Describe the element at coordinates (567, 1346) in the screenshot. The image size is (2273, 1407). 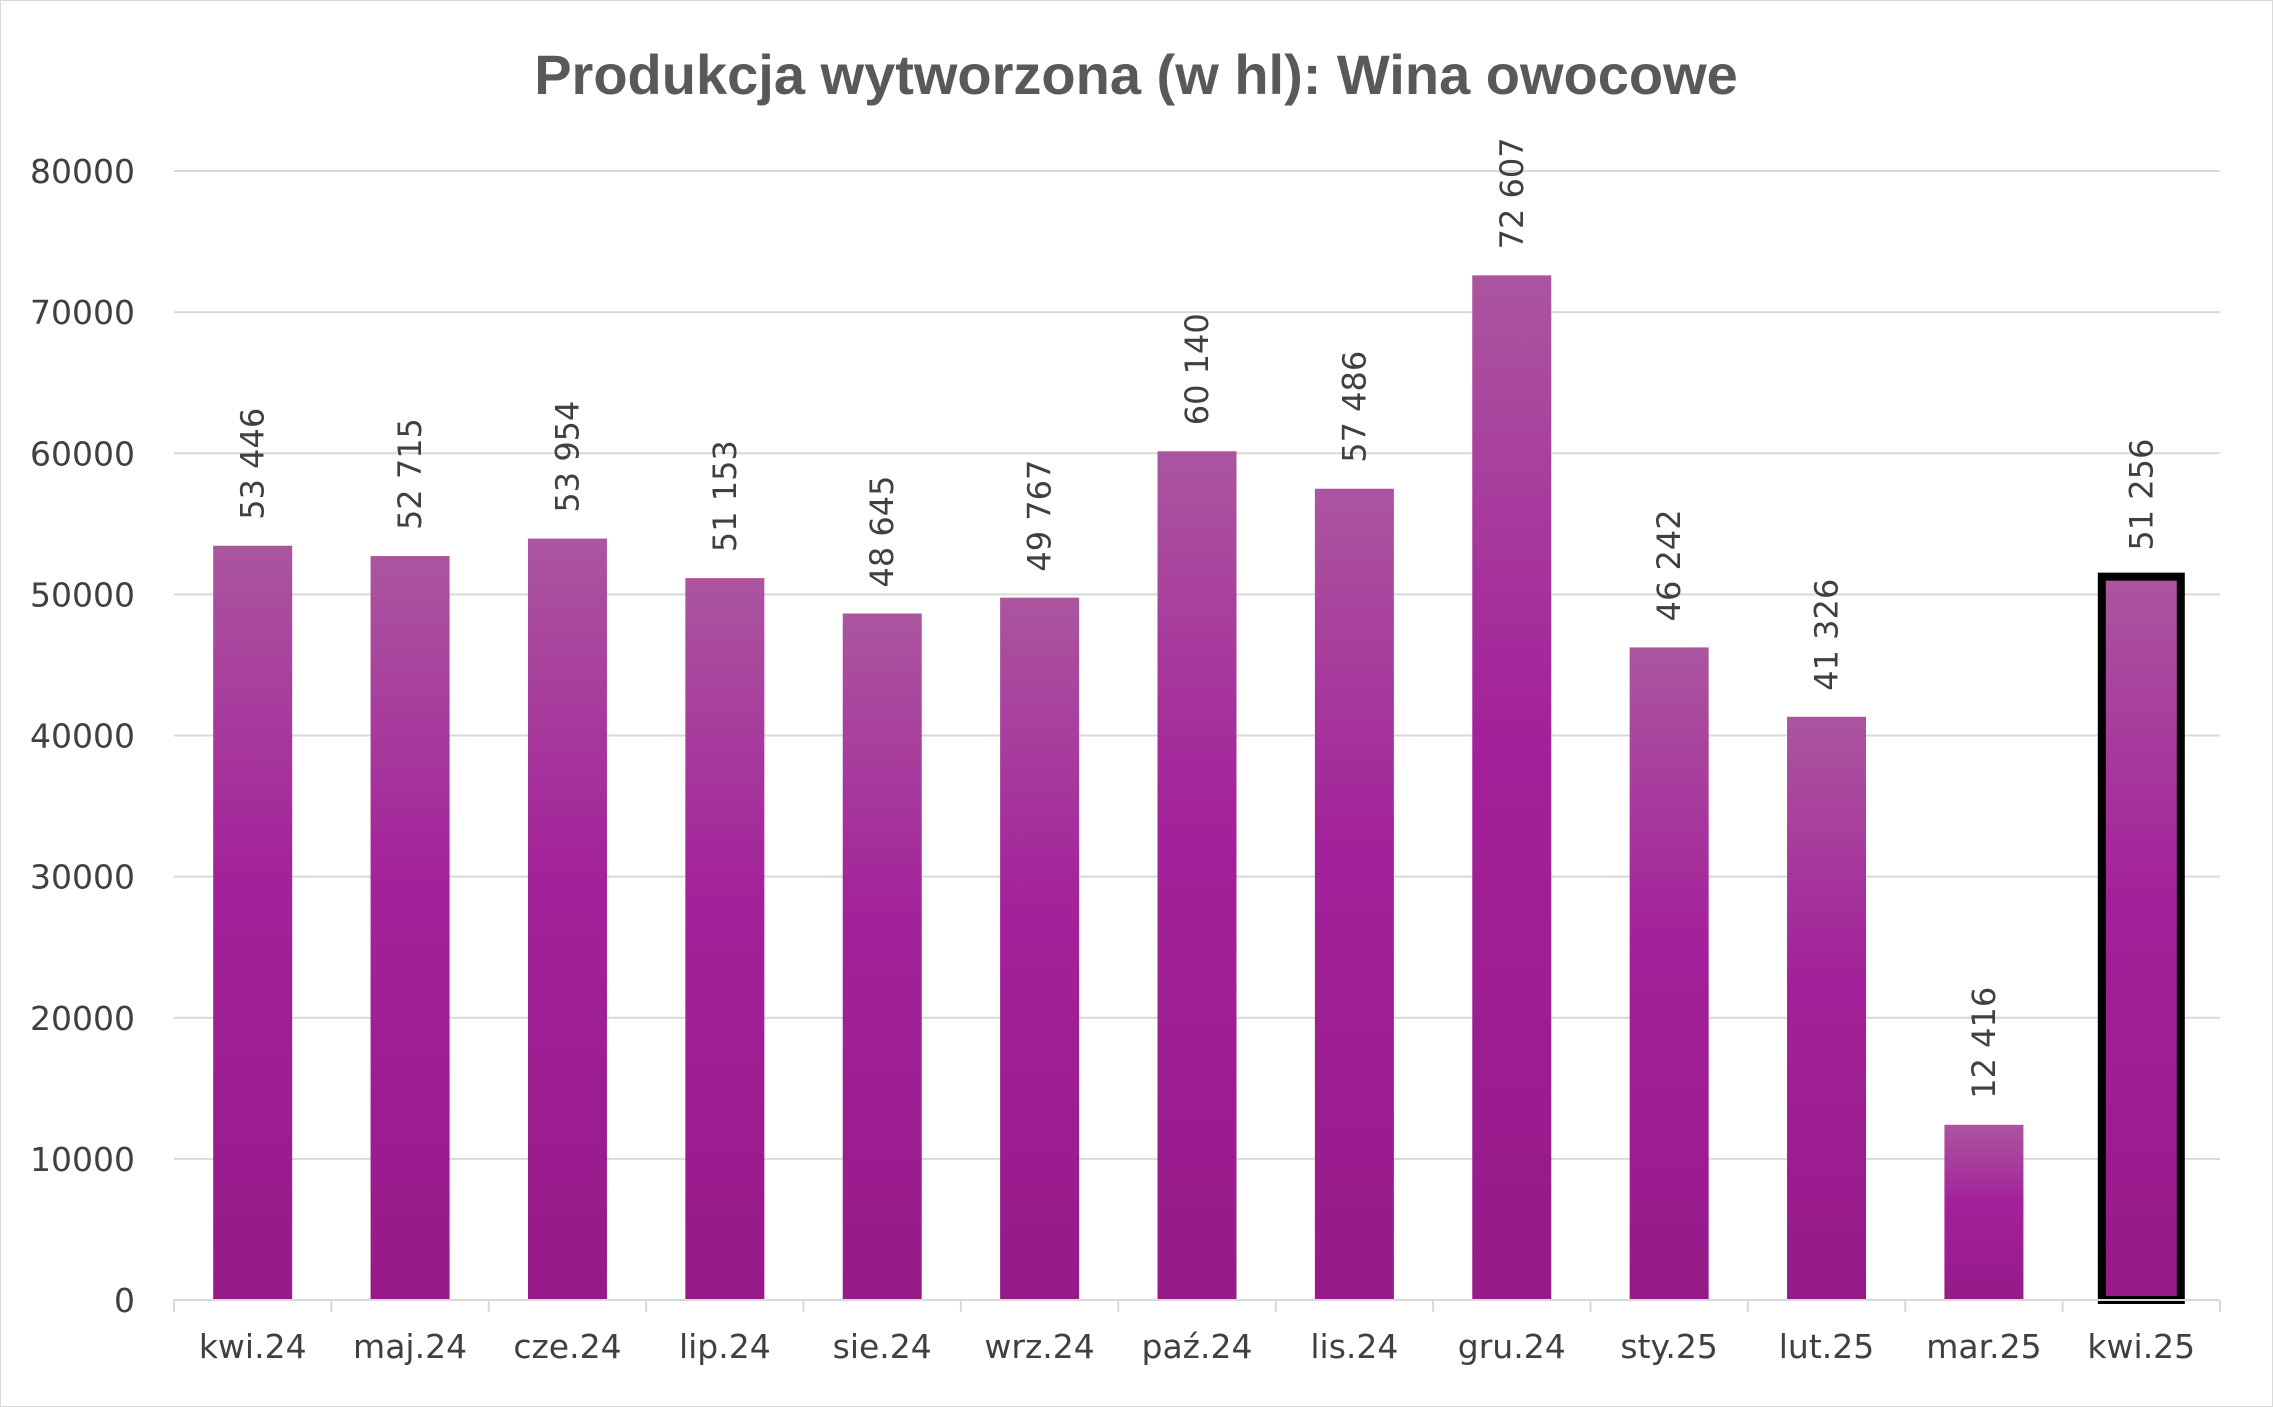
I see `x-category-label: cze.24` at that location.